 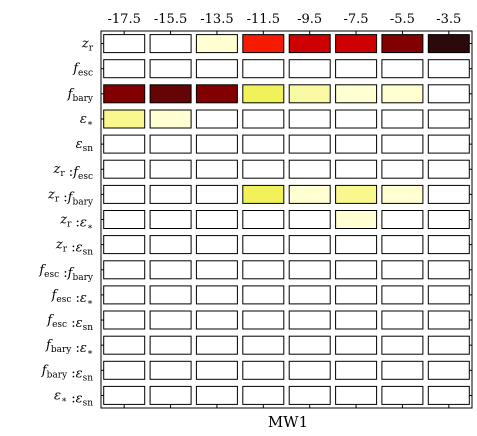 I want to click on row-label: fesc :ε∗, so click(x=72, y=298).